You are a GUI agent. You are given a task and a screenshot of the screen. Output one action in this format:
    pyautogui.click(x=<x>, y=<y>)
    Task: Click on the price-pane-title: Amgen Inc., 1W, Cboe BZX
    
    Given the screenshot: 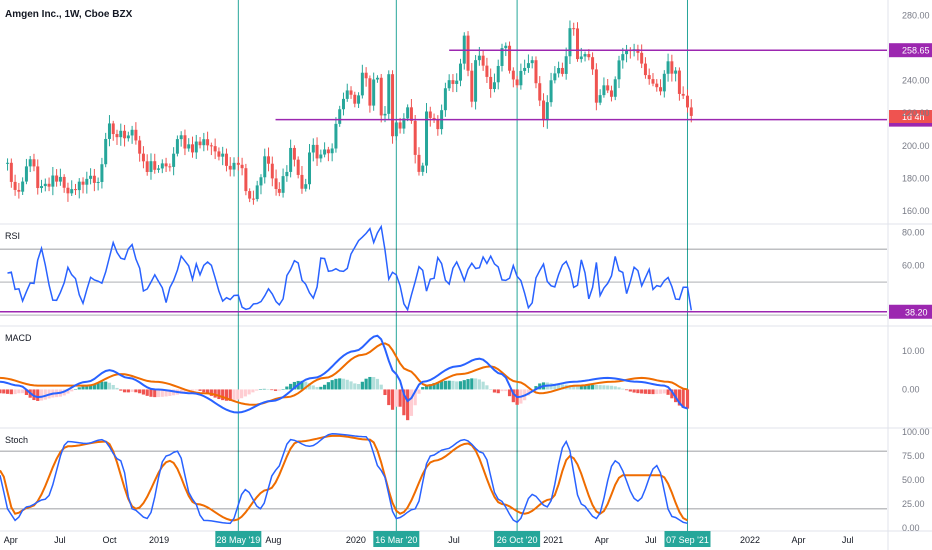 What is the action you would take?
    pyautogui.click(x=69, y=14)
    